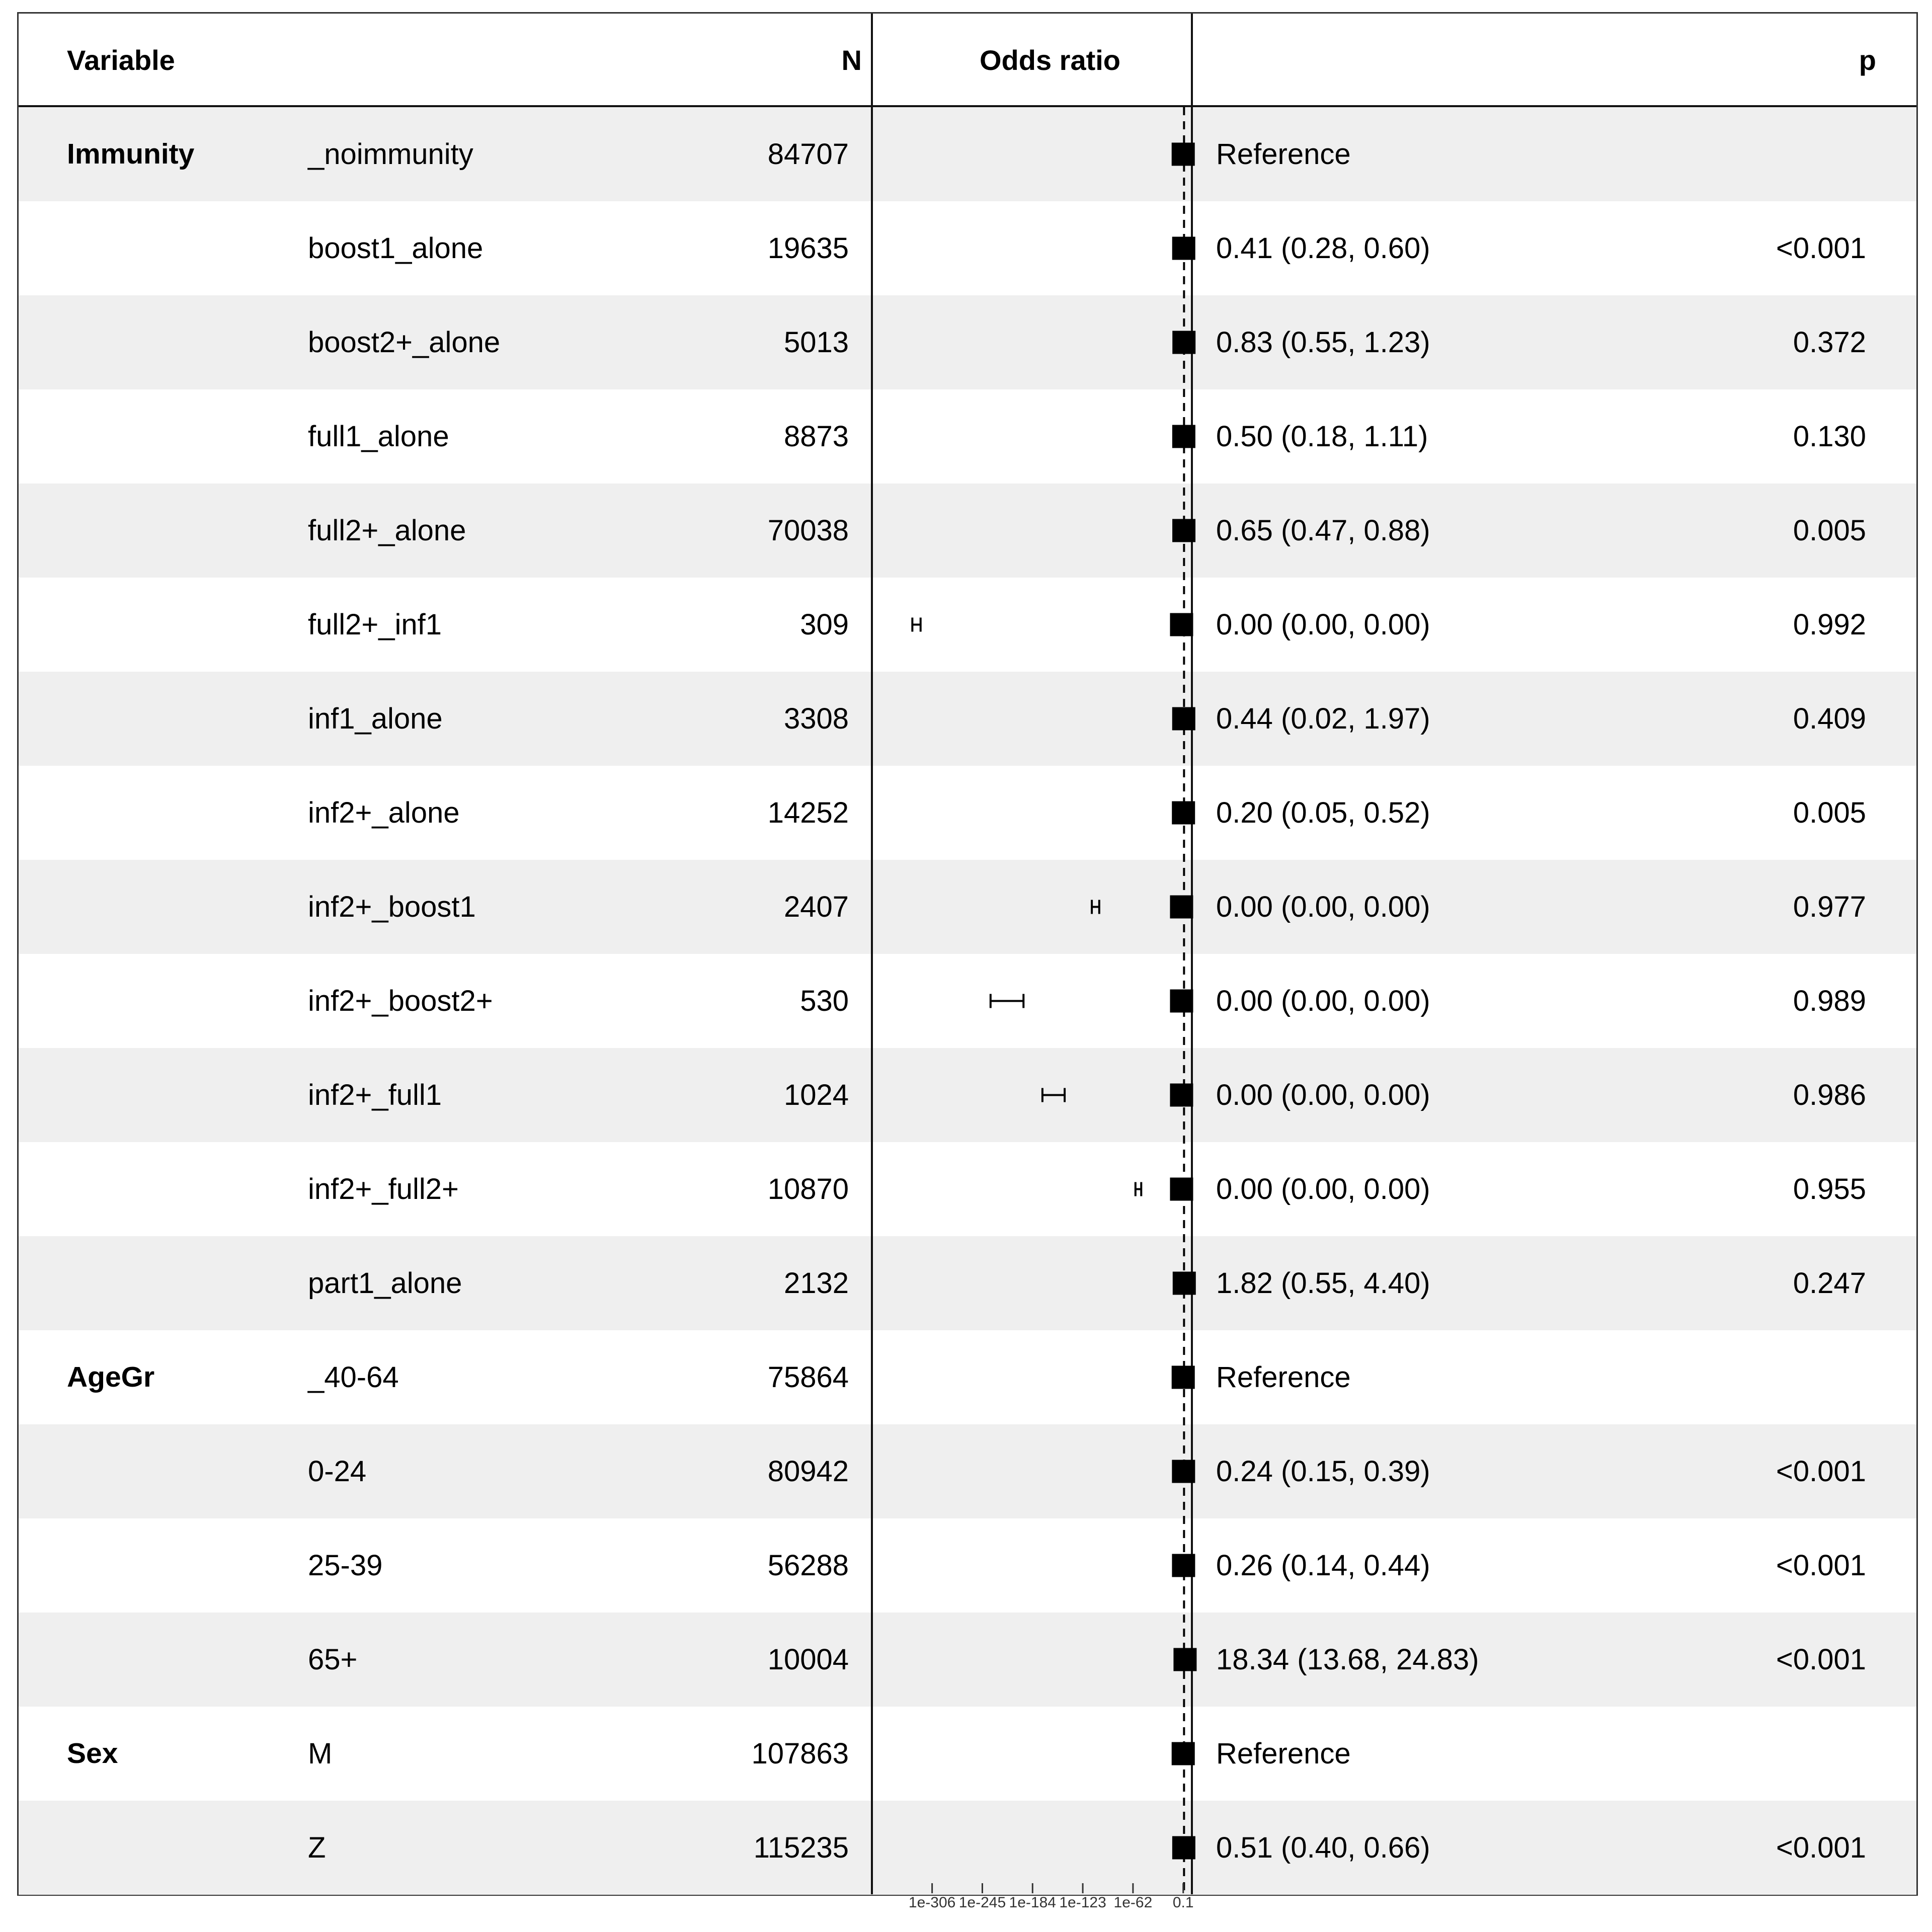 Image resolution: width=1932 pixels, height=1932 pixels. Describe the element at coordinates (808, 154) in the screenshot. I see `n-value: 84707` at that location.